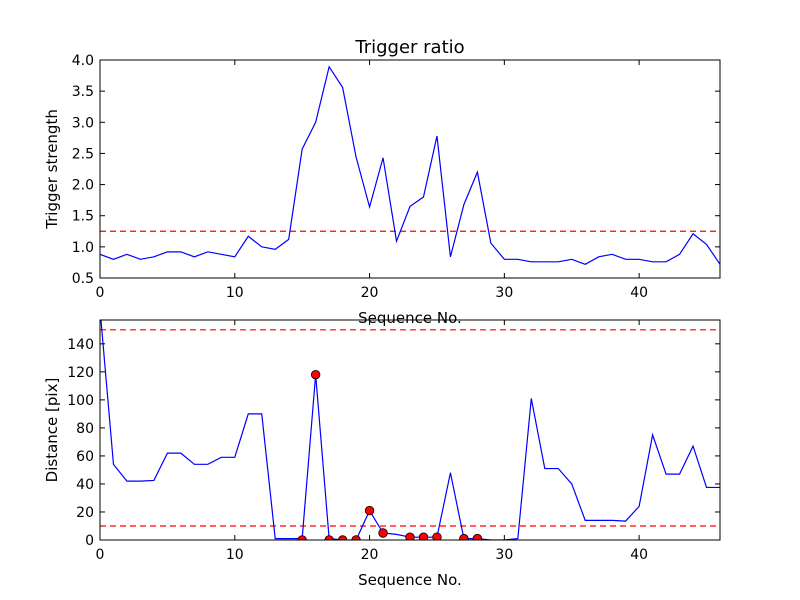 This screenshot has width=800, height=600. I want to click on y-tick-label: 120, so click(80, 373).